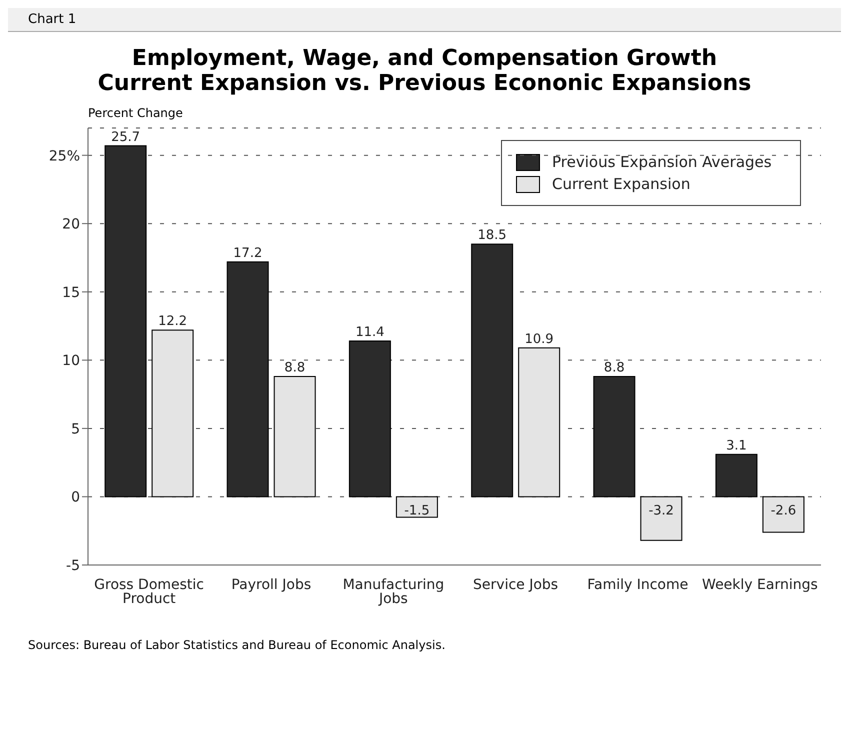 The height and width of the screenshot is (753, 849). What do you see at coordinates (71, 224) in the screenshot?
I see `y-tick-label: 20` at bounding box center [71, 224].